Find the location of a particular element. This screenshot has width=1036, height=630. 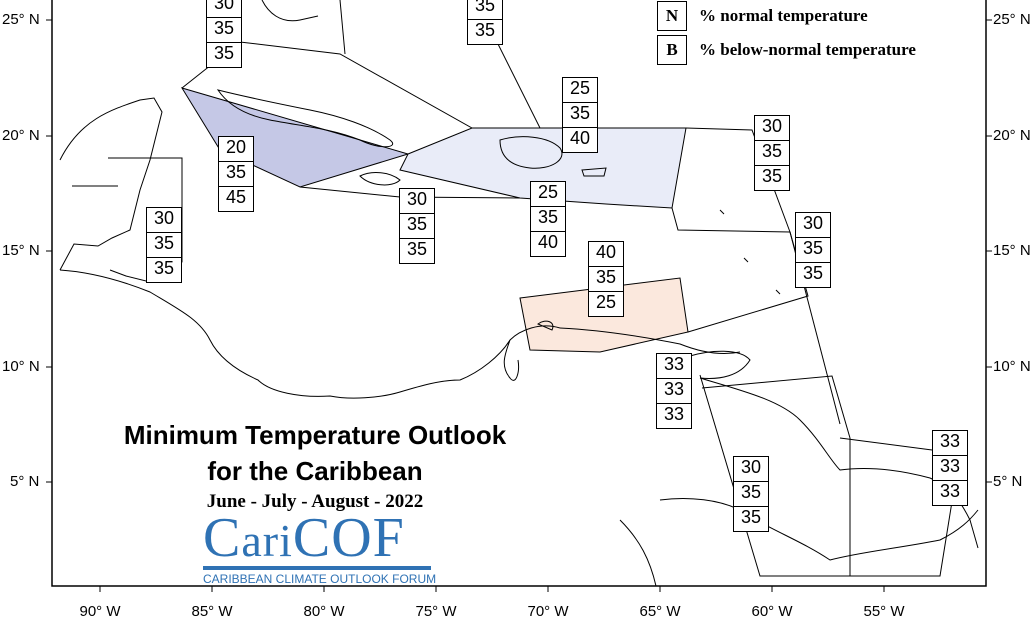

lat-label-right-10: 10° N is located at coordinates (1012, 366).